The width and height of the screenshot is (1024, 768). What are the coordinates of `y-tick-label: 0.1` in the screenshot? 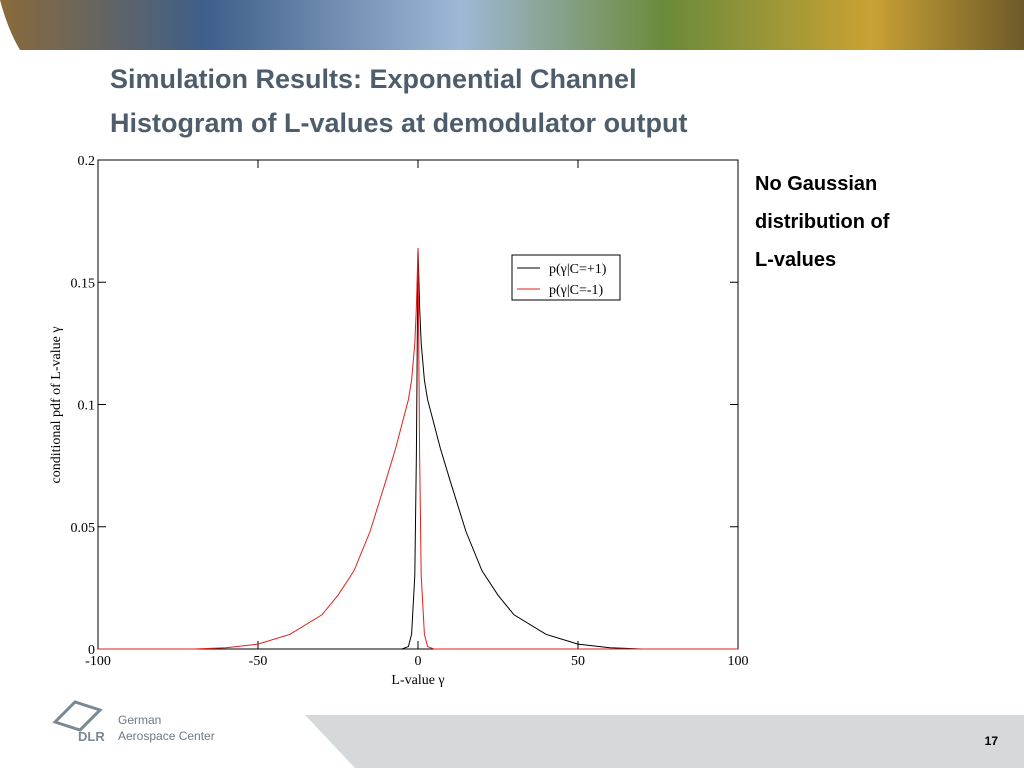 It's located at (87, 406).